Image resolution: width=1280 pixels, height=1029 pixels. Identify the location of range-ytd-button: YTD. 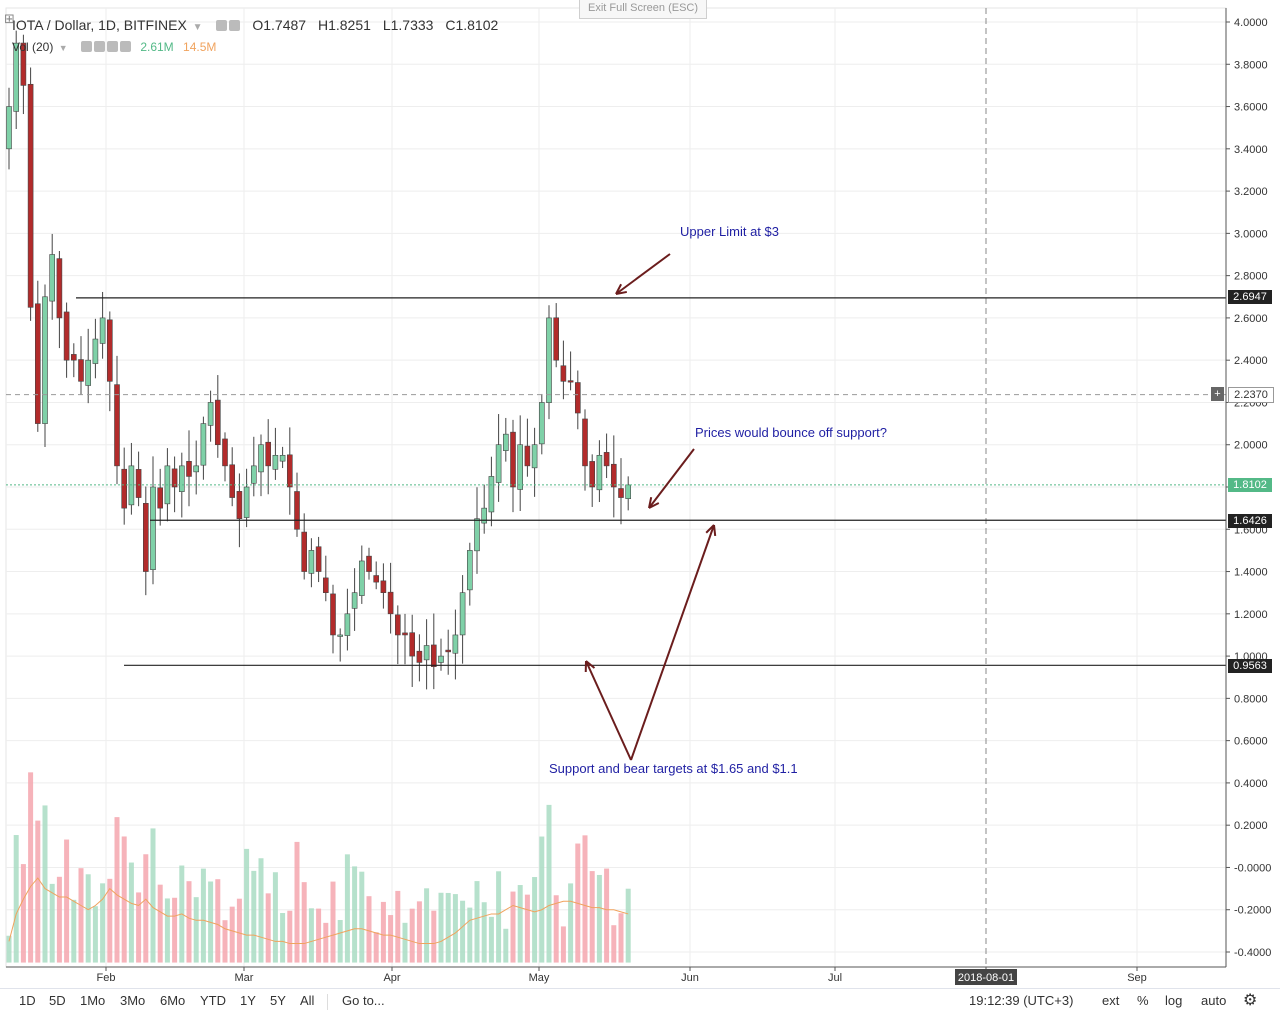
(213, 1000).